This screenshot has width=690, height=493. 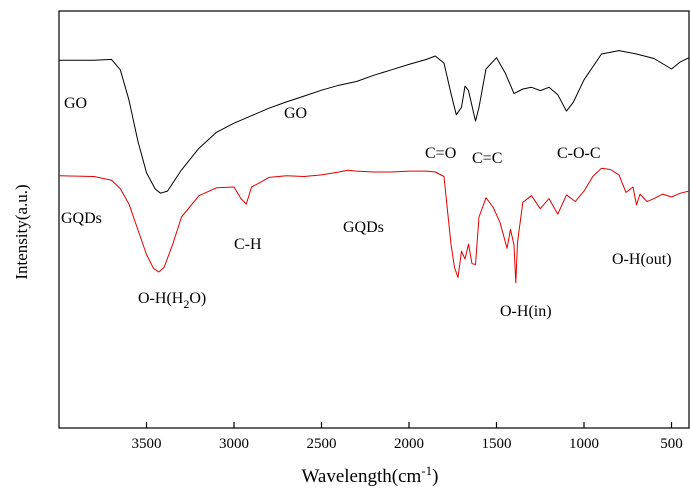 I want to click on y-axis-label: Intensity(a.u.), so click(x=21, y=231).